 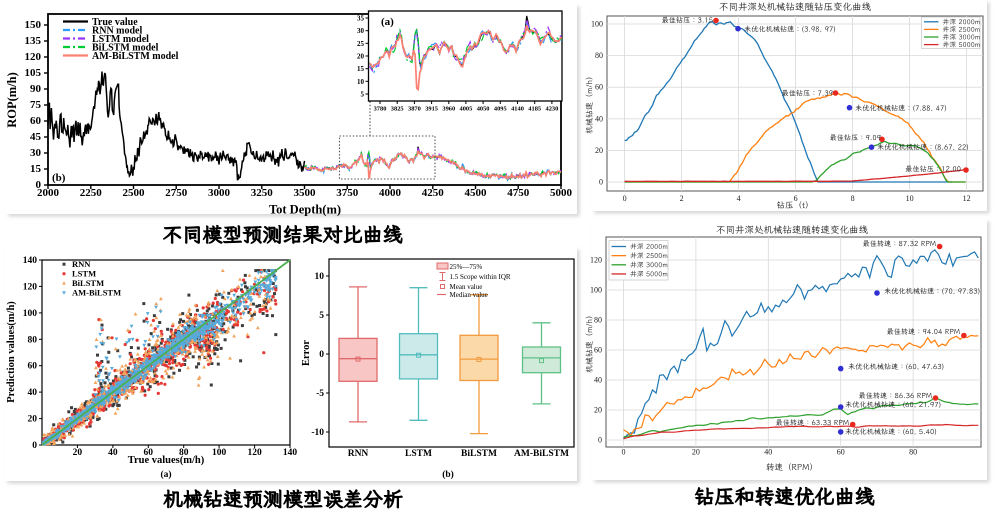 What do you see at coordinates (361, 19) in the screenshot?
I see `svg-text: 35` at bounding box center [361, 19].